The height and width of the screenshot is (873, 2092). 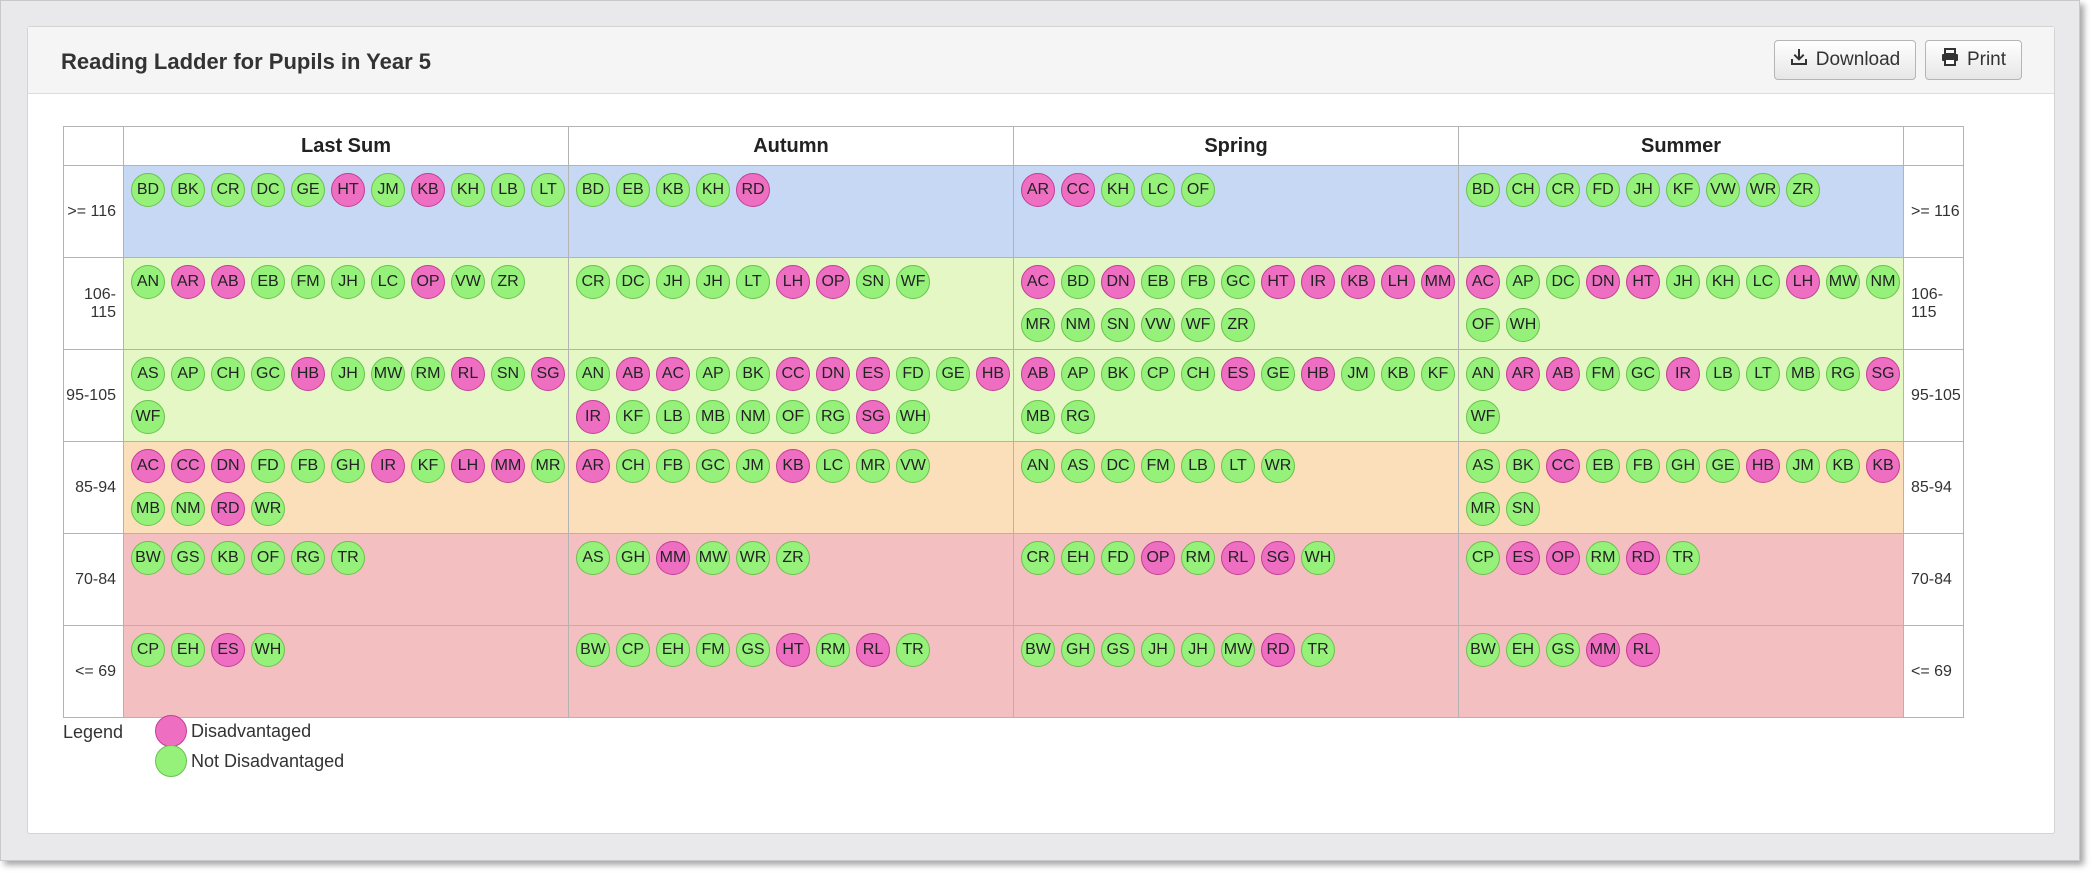 What do you see at coordinates (1973, 60) in the screenshot?
I see `print-button: Print` at bounding box center [1973, 60].